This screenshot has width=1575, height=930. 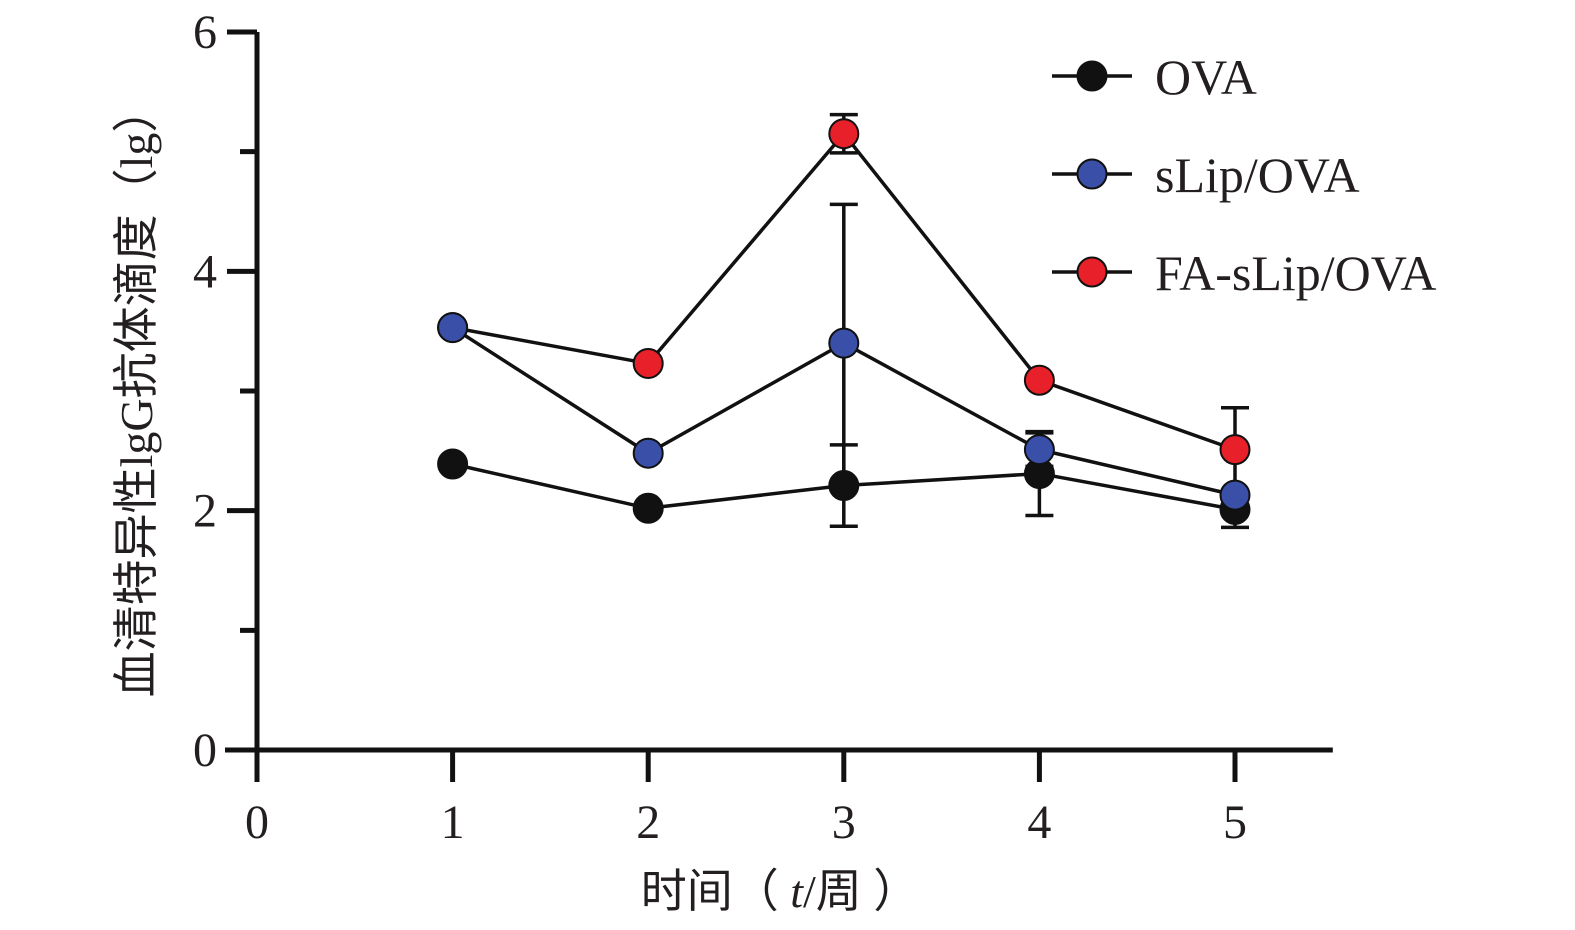 What do you see at coordinates (205, 271) in the screenshot?
I see `y-tick-label: 4` at bounding box center [205, 271].